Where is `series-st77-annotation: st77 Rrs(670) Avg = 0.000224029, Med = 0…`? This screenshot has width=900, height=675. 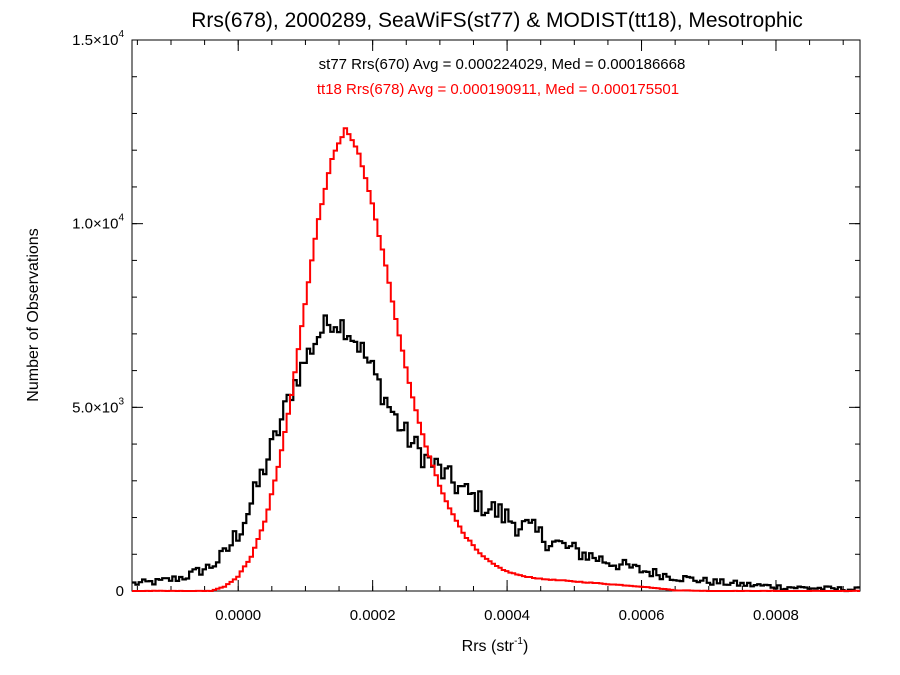
series-st77-annotation: st77 Rrs(670) Avg = 0.000224029, Med = 0… is located at coordinates (502, 64).